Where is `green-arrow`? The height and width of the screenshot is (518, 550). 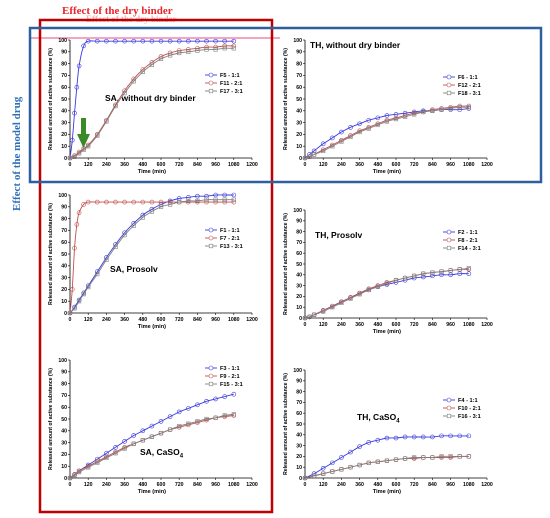
green-arrow is located at coordinates (83, 133).